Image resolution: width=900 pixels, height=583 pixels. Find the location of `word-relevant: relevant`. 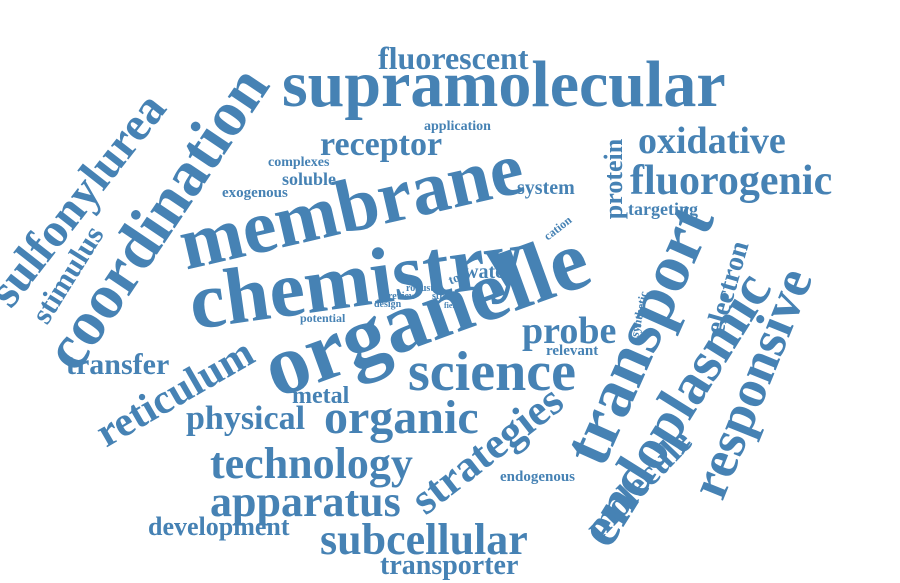

word-relevant: relevant is located at coordinates (572, 351).